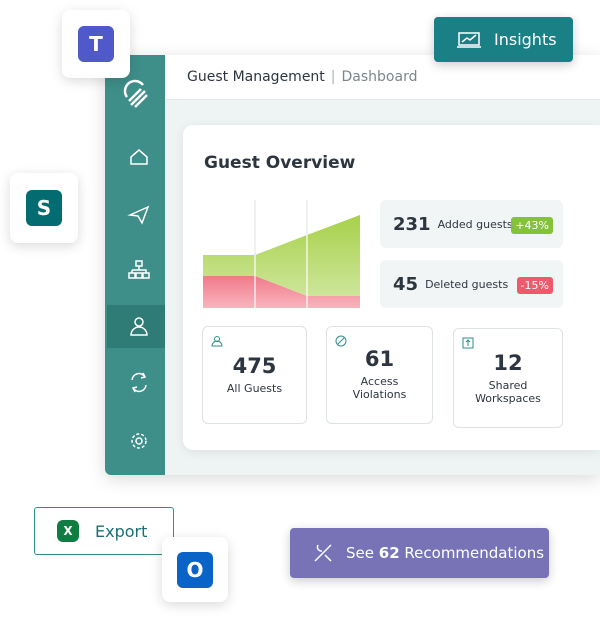  I want to click on insights-button: Insights, so click(503, 39).